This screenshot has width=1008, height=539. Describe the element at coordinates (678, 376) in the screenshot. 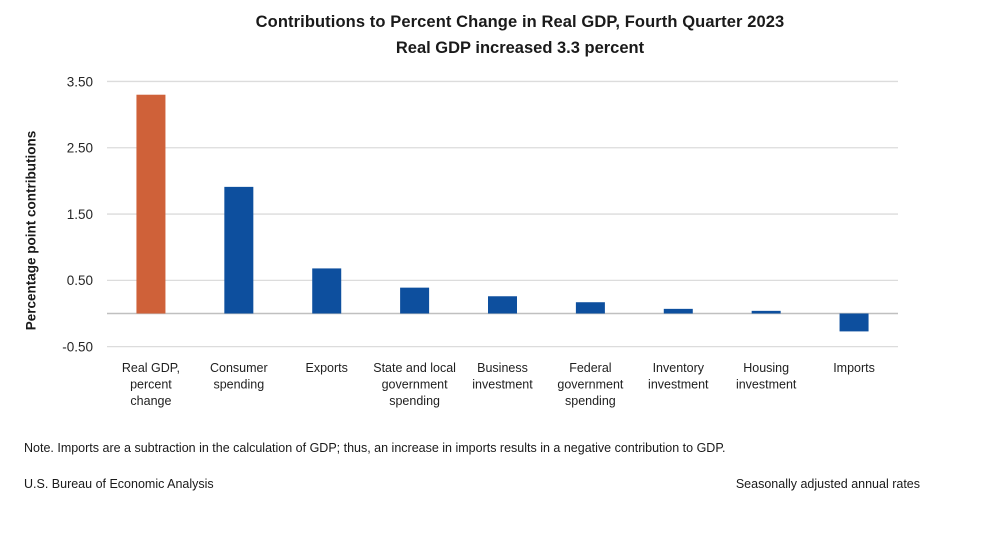

I see `xtick-label-inventory-investment: Inventory investment` at that location.